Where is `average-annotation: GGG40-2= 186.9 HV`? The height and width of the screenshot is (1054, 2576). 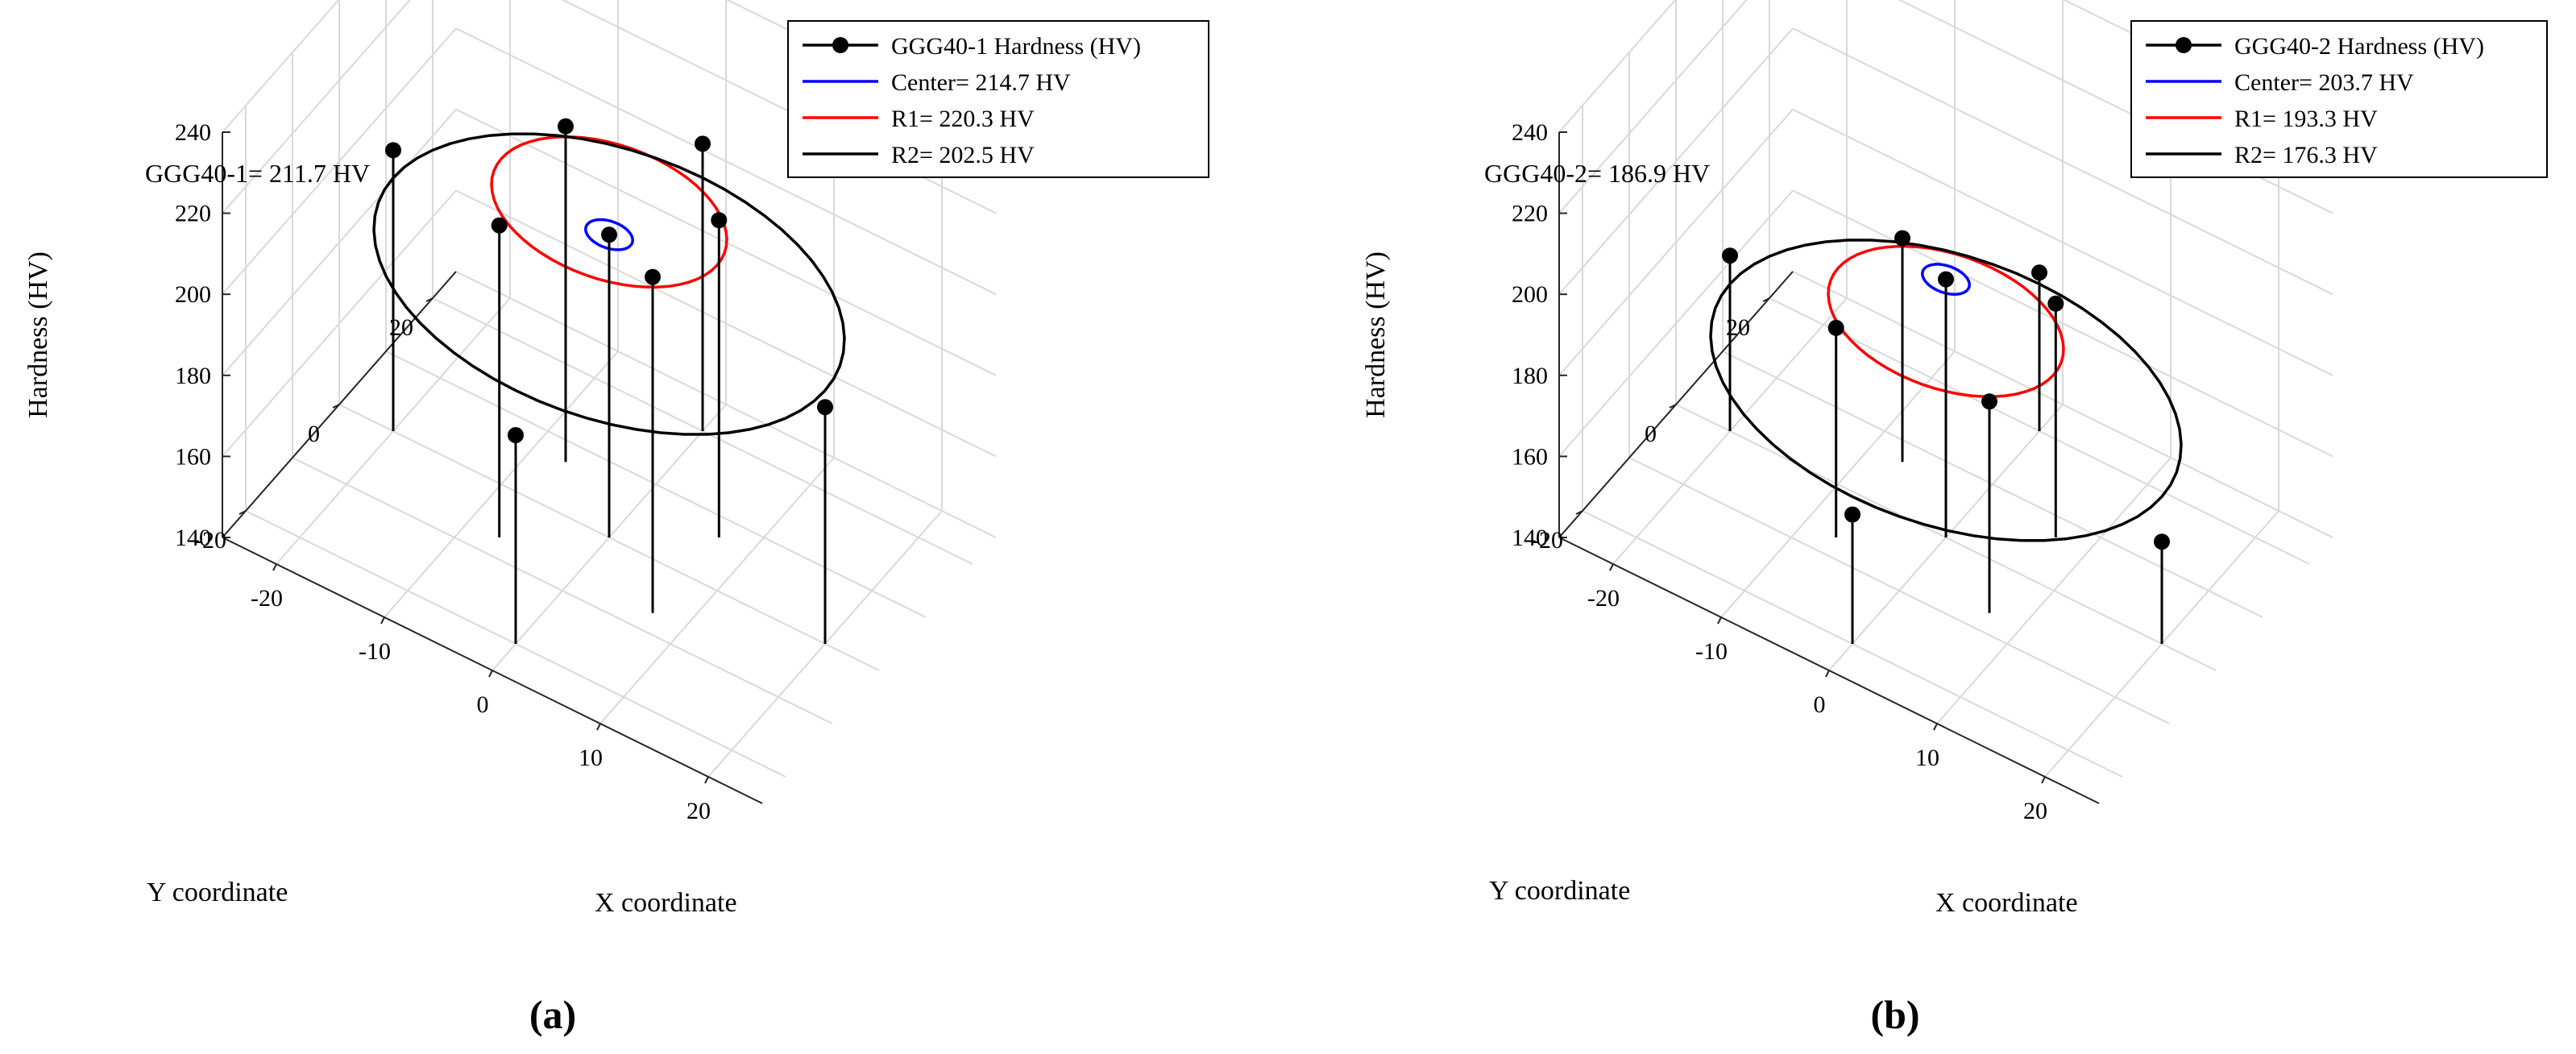 average-annotation: GGG40-2= 186.9 HV is located at coordinates (1597, 173).